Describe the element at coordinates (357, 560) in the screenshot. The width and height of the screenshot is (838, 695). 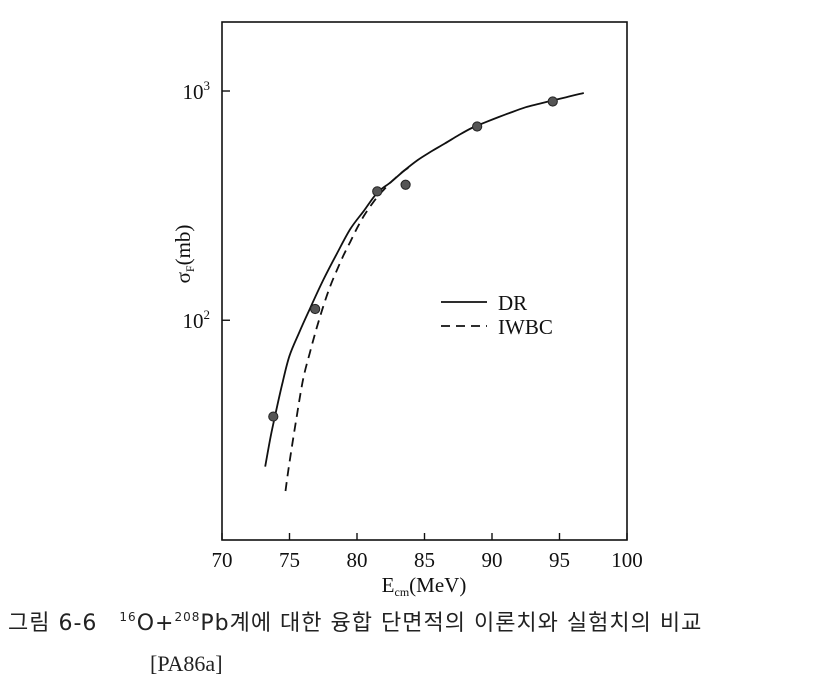
I see `x-tick-label: 80` at that location.